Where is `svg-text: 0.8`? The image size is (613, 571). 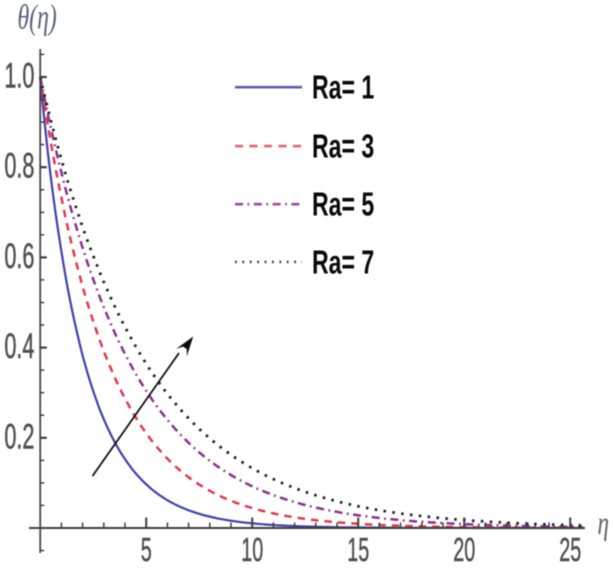 svg-text: 0.8 is located at coordinates (19, 167).